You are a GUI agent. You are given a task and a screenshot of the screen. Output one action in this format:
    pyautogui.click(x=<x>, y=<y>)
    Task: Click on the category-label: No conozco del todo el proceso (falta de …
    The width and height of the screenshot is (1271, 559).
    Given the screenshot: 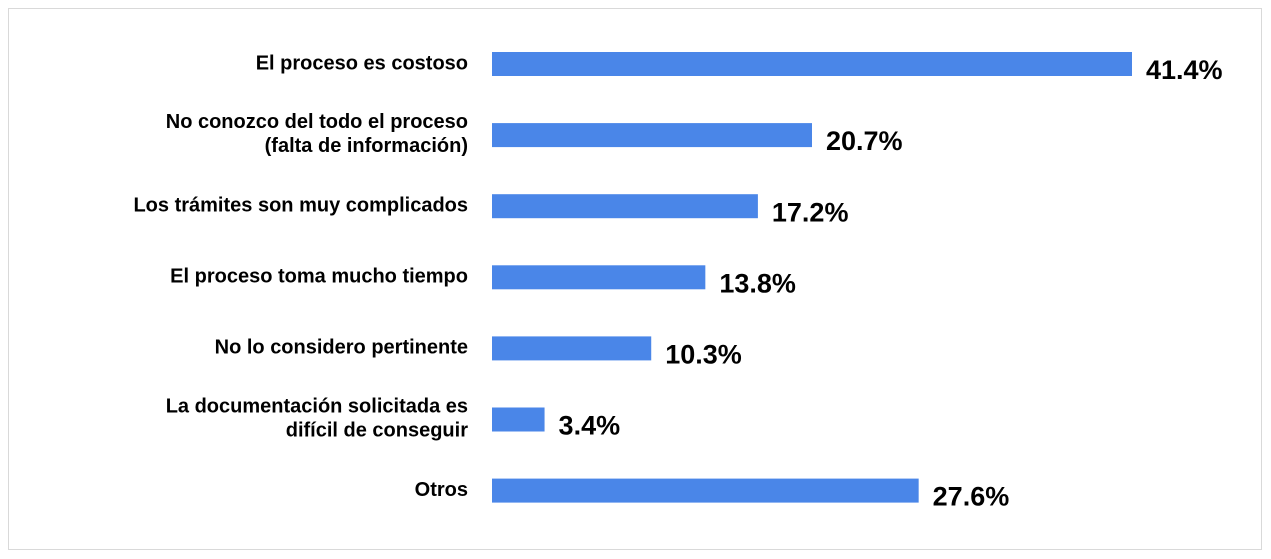 What is the action you would take?
    pyautogui.click(x=317, y=134)
    